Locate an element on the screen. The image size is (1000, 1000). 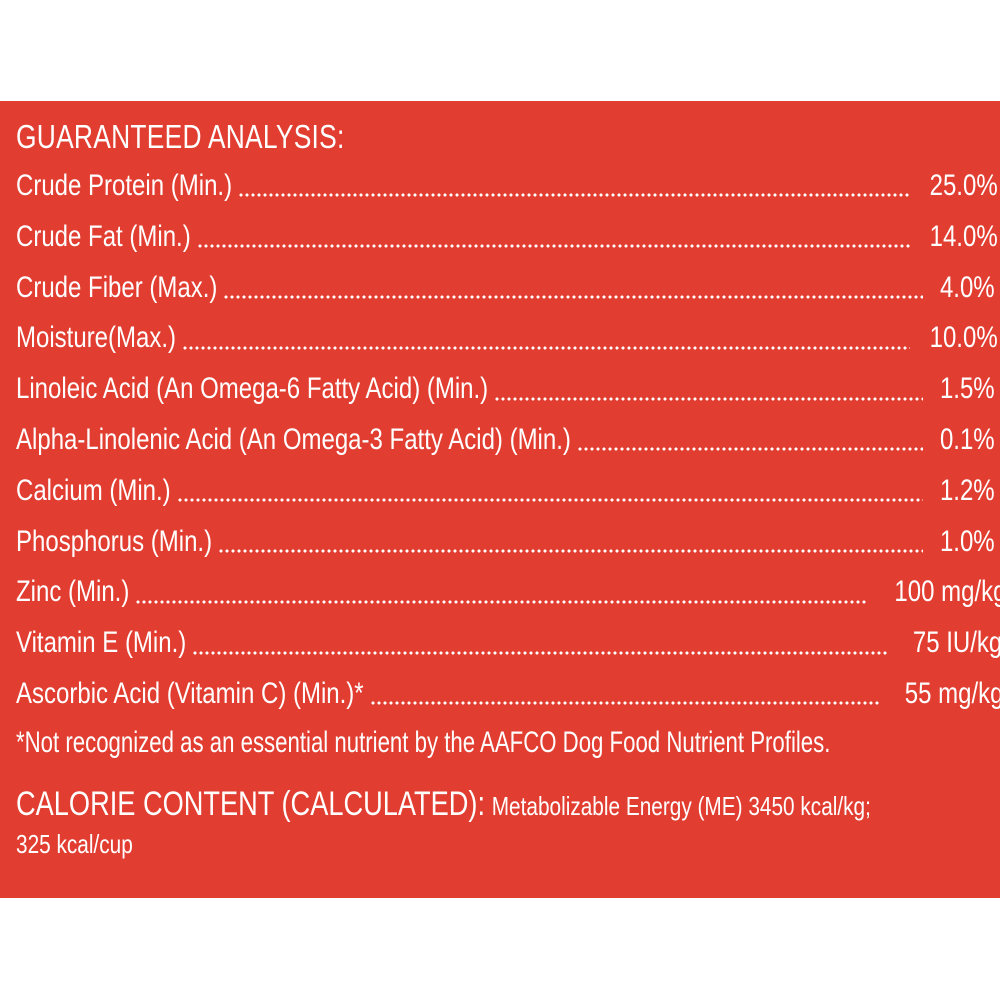
calorie-line-2: 325 kcal/cup is located at coordinates (74, 843).